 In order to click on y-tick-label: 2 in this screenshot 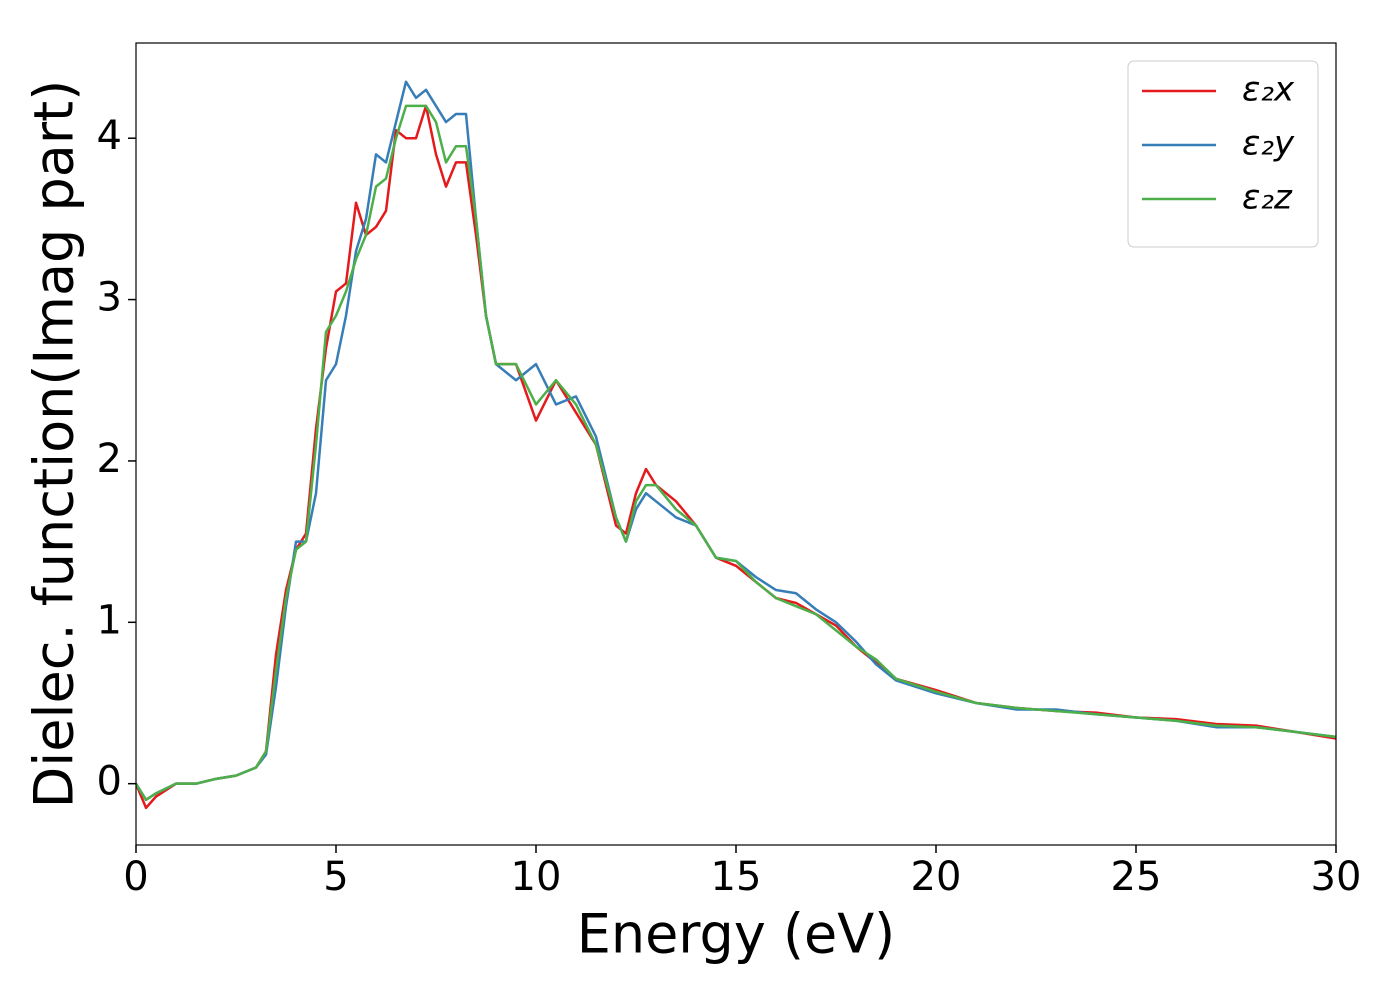, I will do `click(109, 459)`.